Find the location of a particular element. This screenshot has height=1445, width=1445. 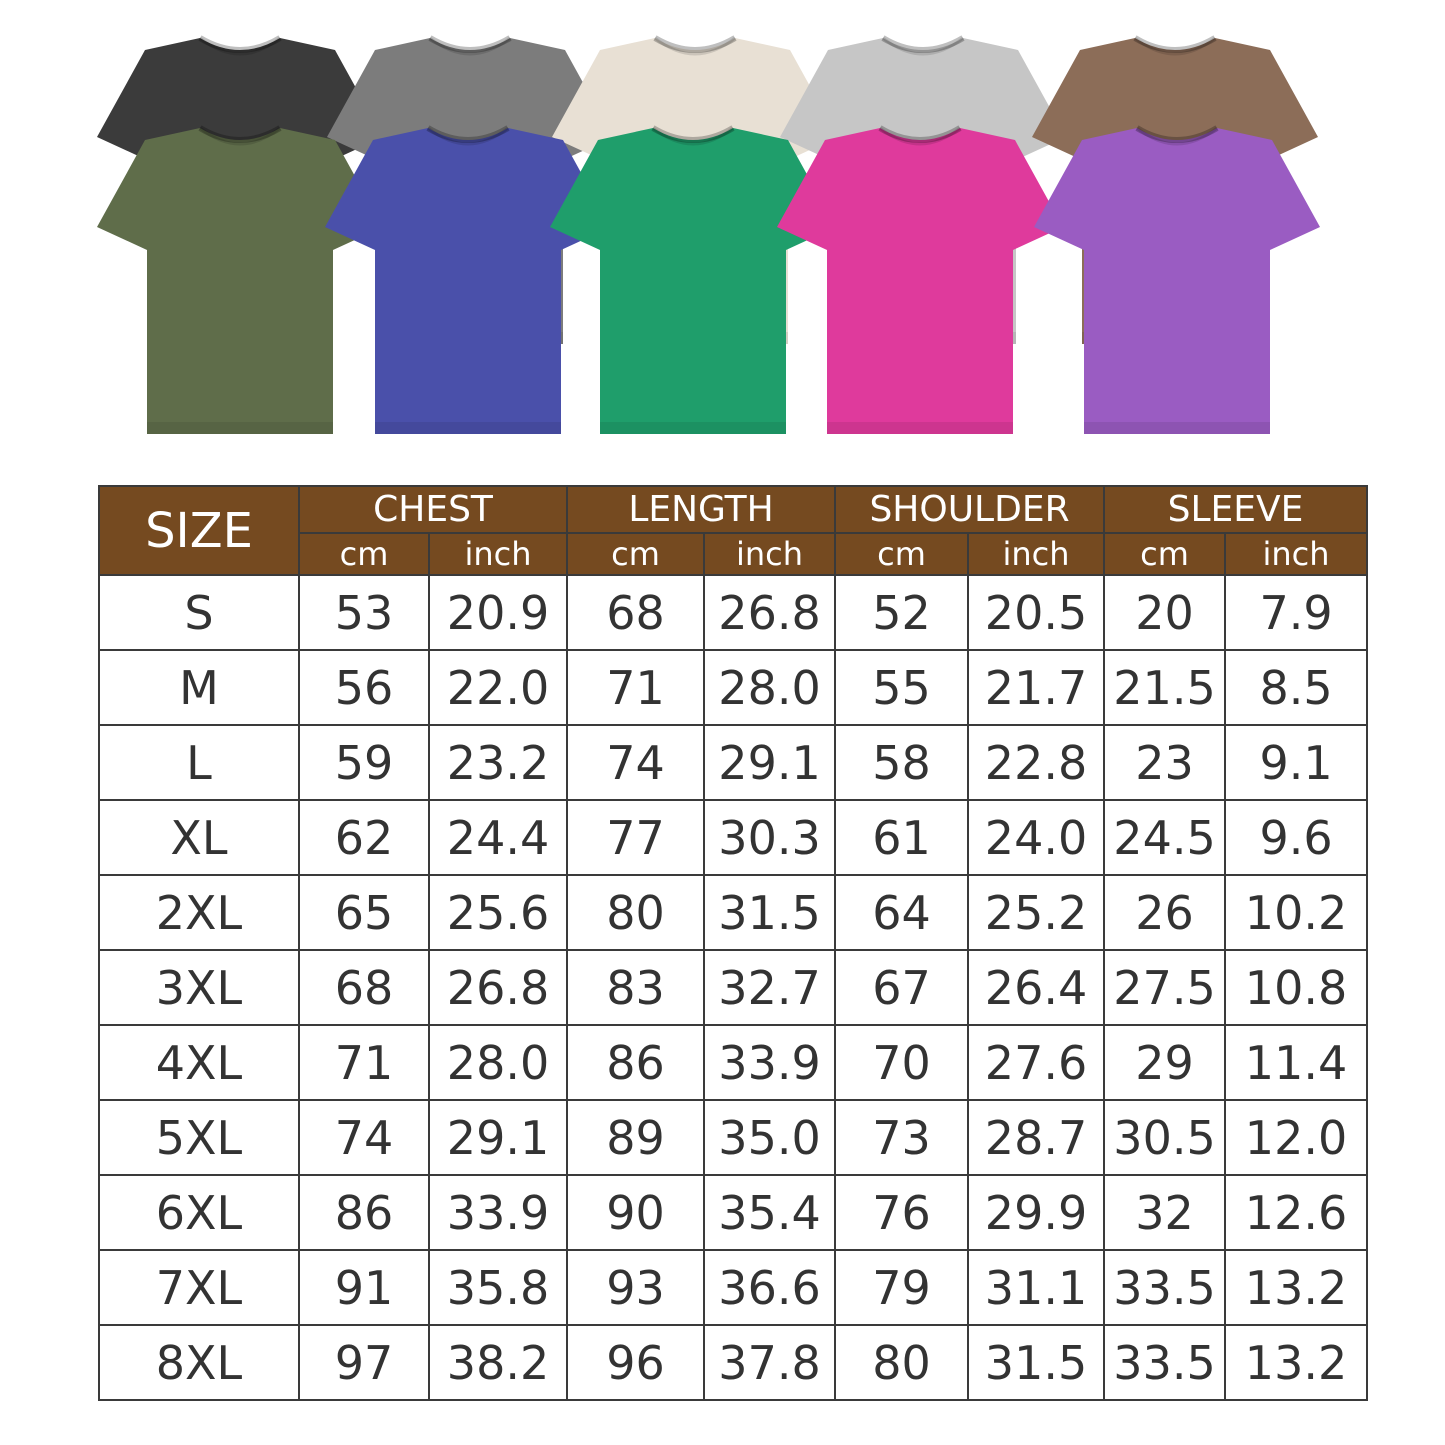

chest-inch-cell: 26.8 is located at coordinates (498, 987).